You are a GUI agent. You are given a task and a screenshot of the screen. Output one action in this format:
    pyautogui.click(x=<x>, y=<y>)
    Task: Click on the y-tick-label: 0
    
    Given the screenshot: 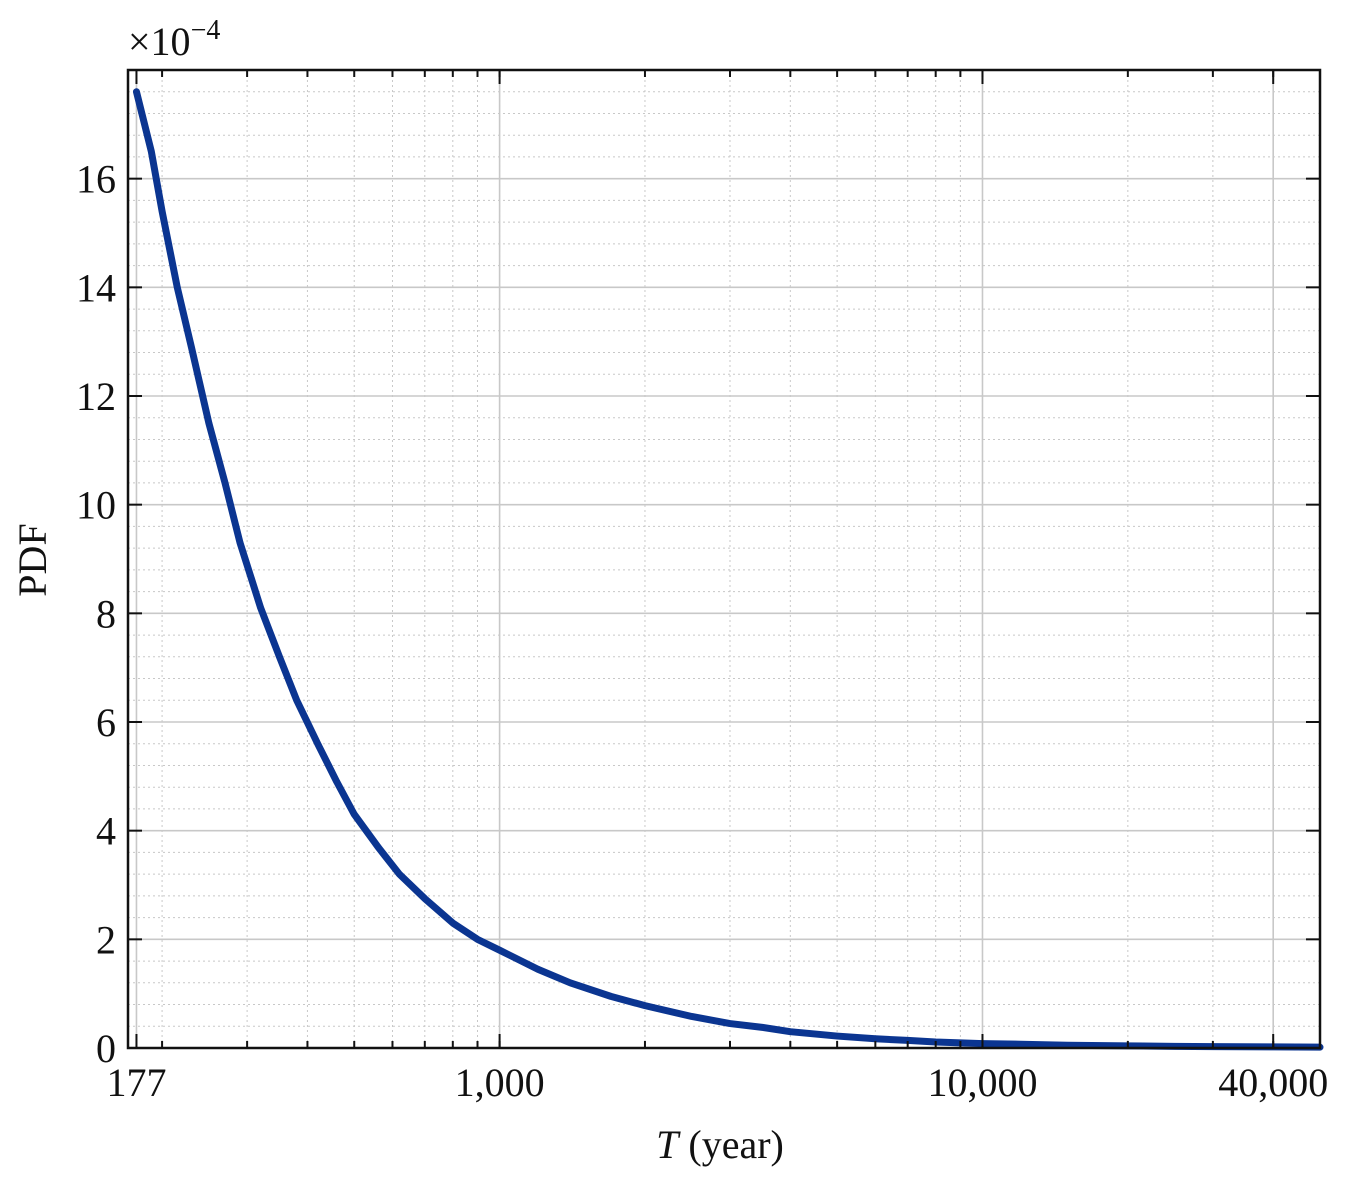 What is the action you would take?
    pyautogui.click(x=106, y=1048)
    